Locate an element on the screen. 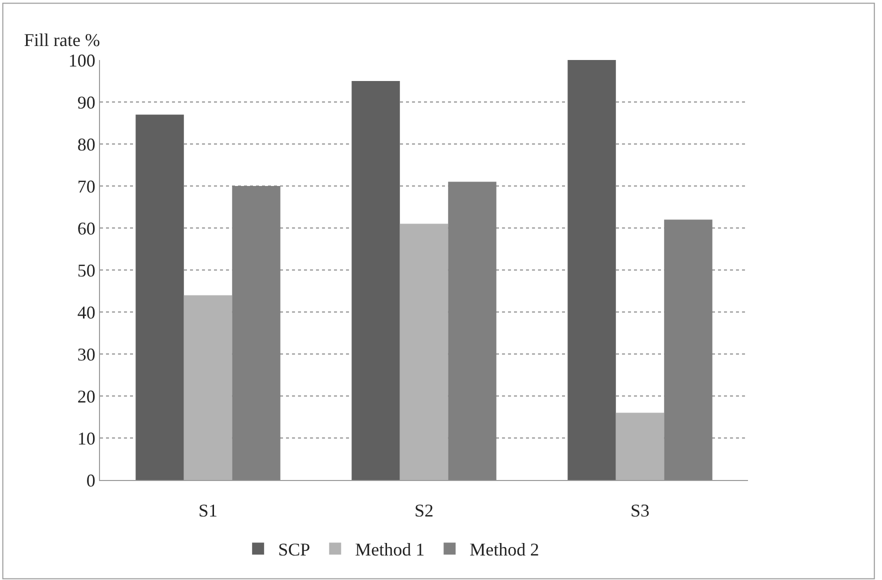  legend-label: SCP is located at coordinates (294, 550).